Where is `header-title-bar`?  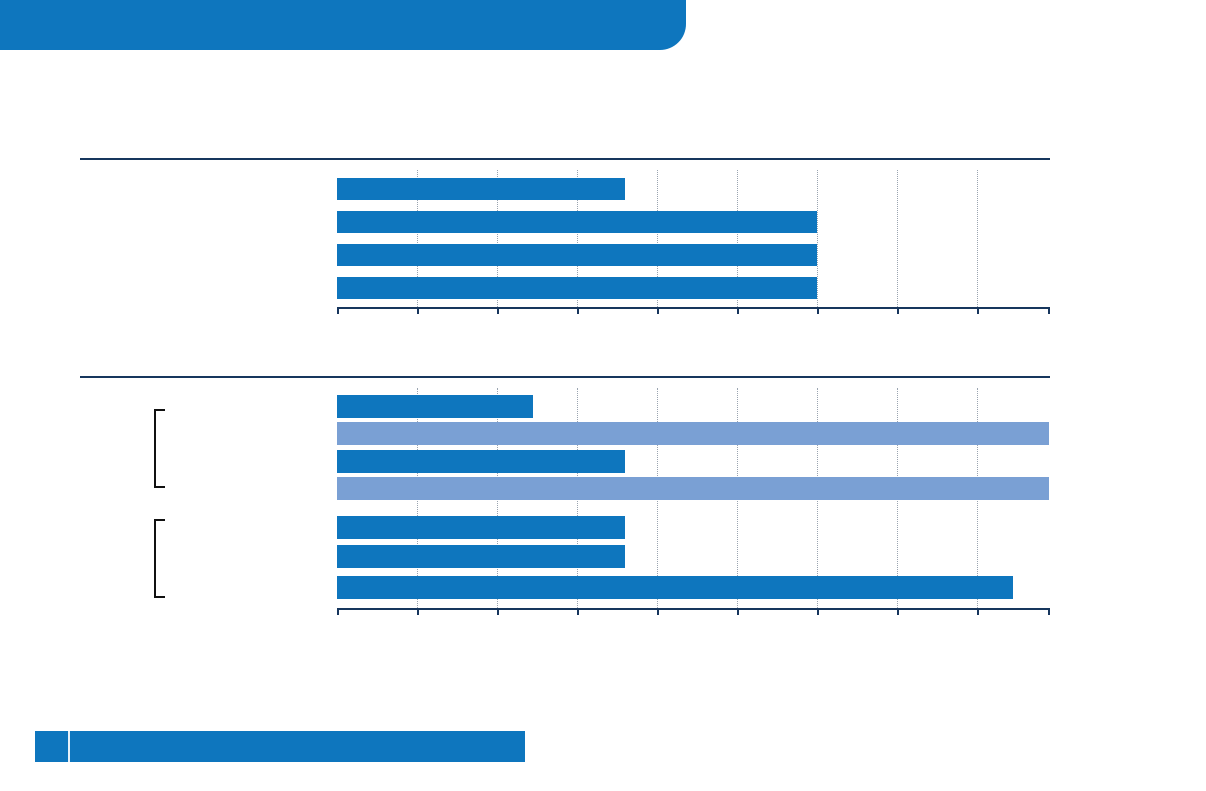 header-title-bar is located at coordinates (343, 25).